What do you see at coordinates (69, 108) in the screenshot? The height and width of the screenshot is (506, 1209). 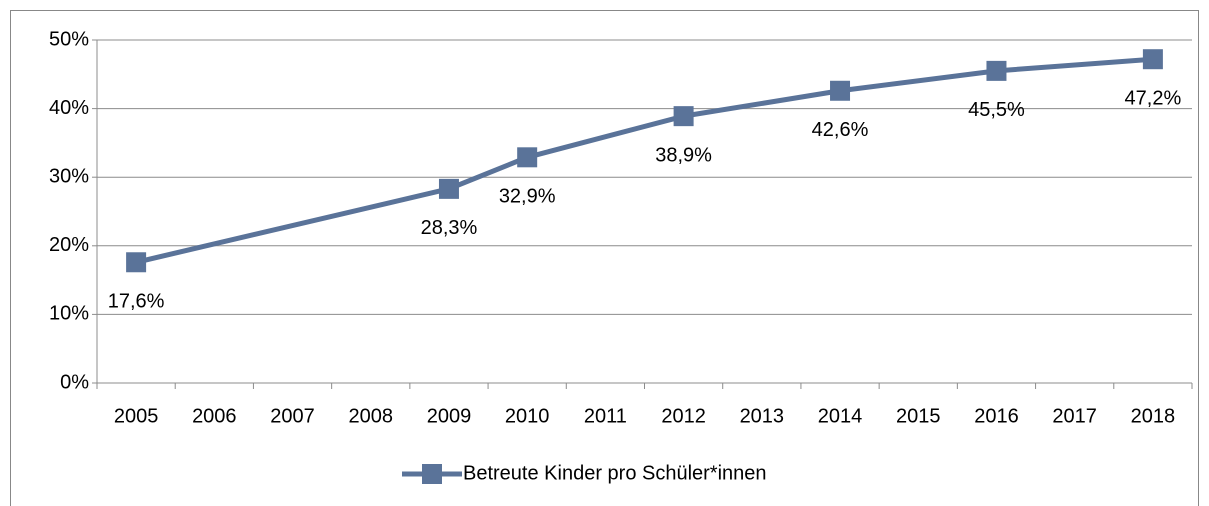 I see `y-tick-label: 40%` at bounding box center [69, 108].